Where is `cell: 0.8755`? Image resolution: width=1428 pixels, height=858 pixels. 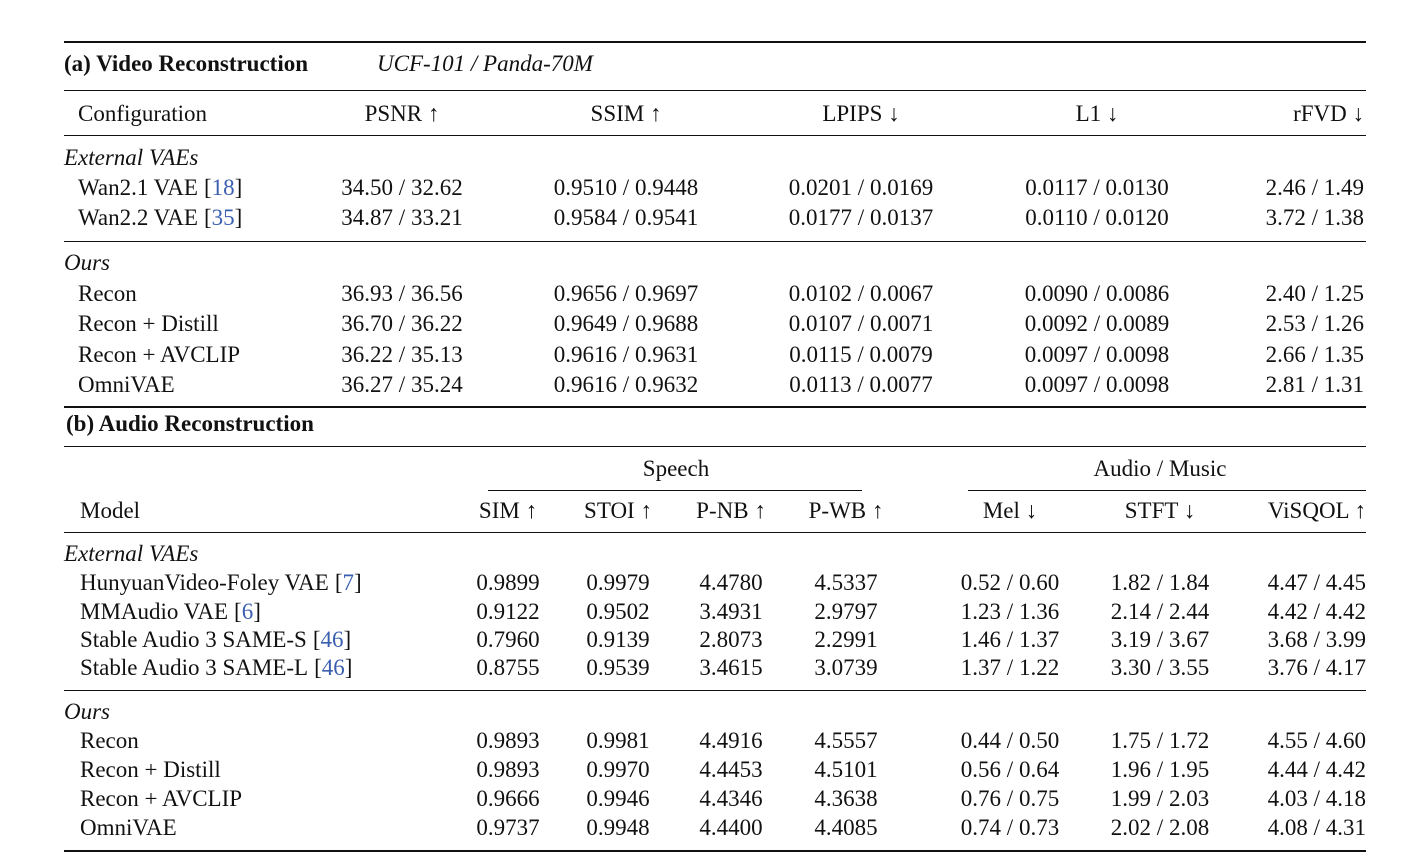 cell: 0.8755 is located at coordinates (508, 667).